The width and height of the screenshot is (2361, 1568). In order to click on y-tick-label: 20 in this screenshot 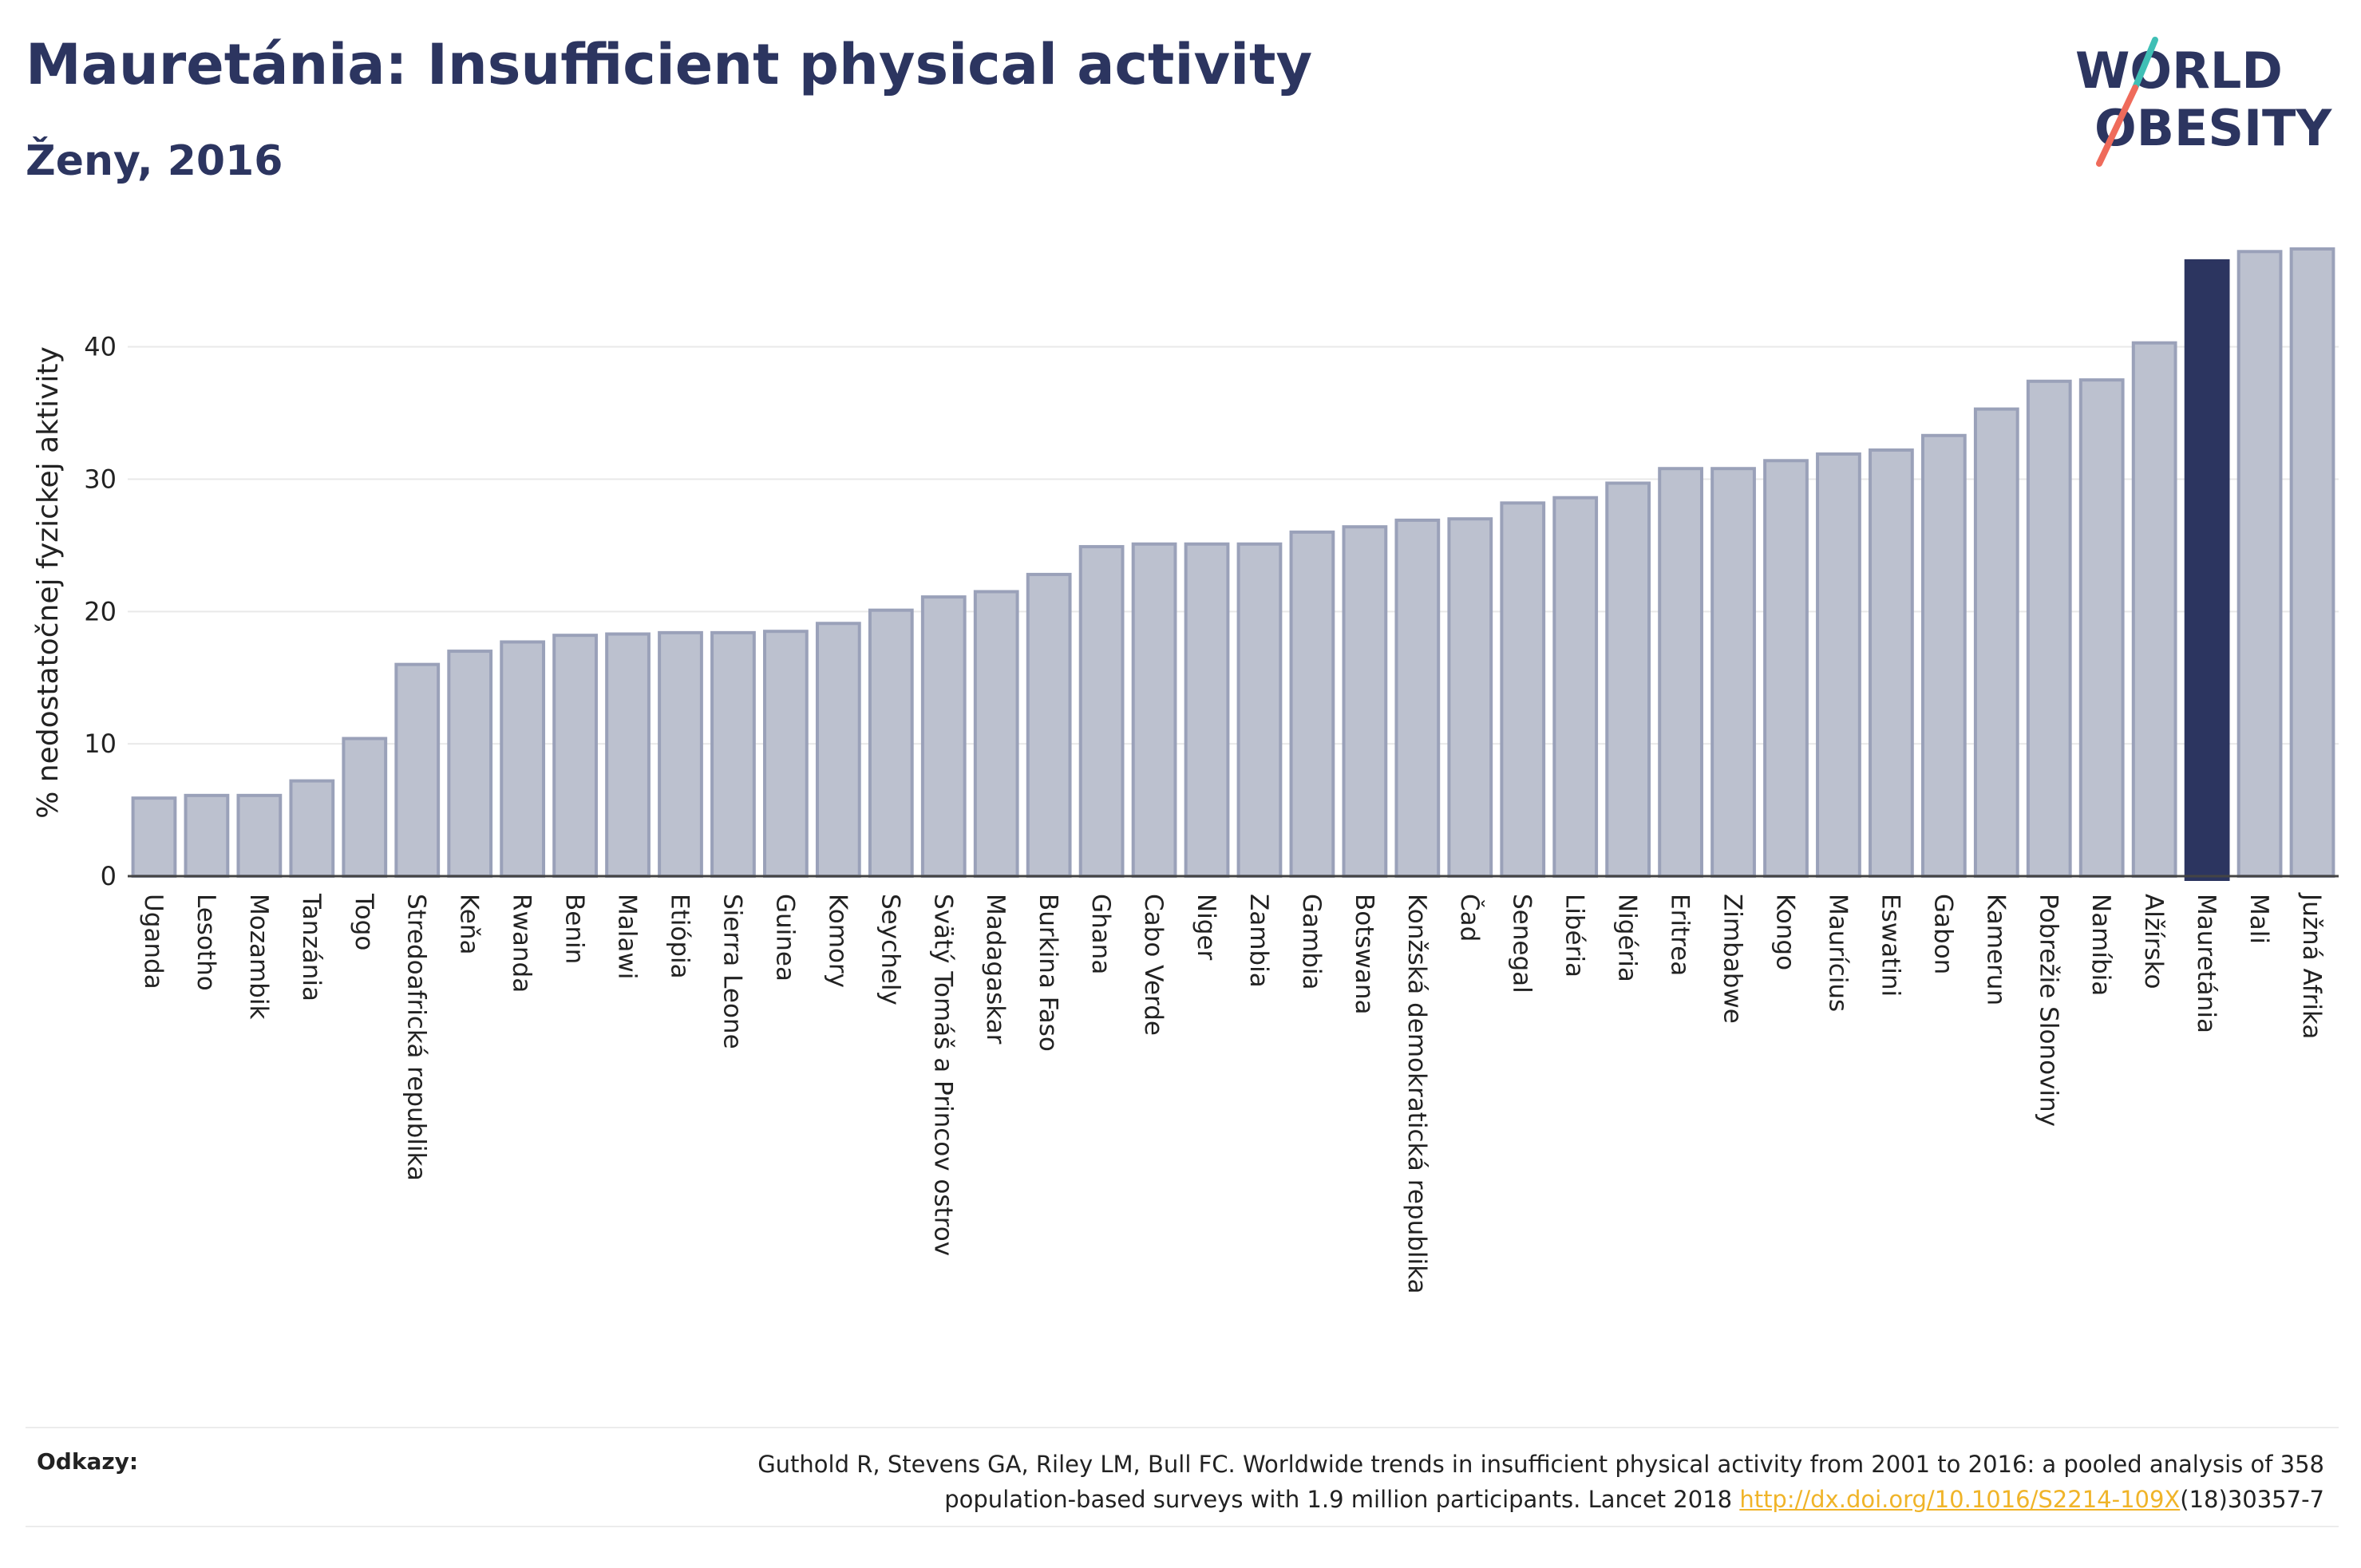, I will do `click(100, 611)`.